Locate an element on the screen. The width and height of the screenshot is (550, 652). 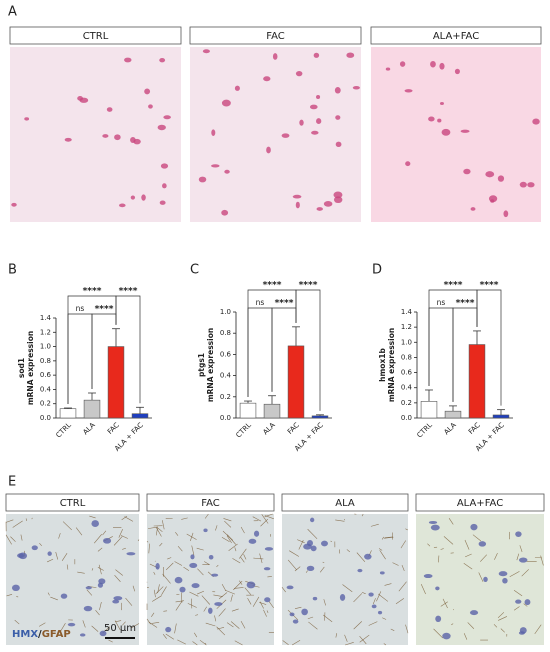
panel-header-text: CTRL is located at coordinates (73, 503).